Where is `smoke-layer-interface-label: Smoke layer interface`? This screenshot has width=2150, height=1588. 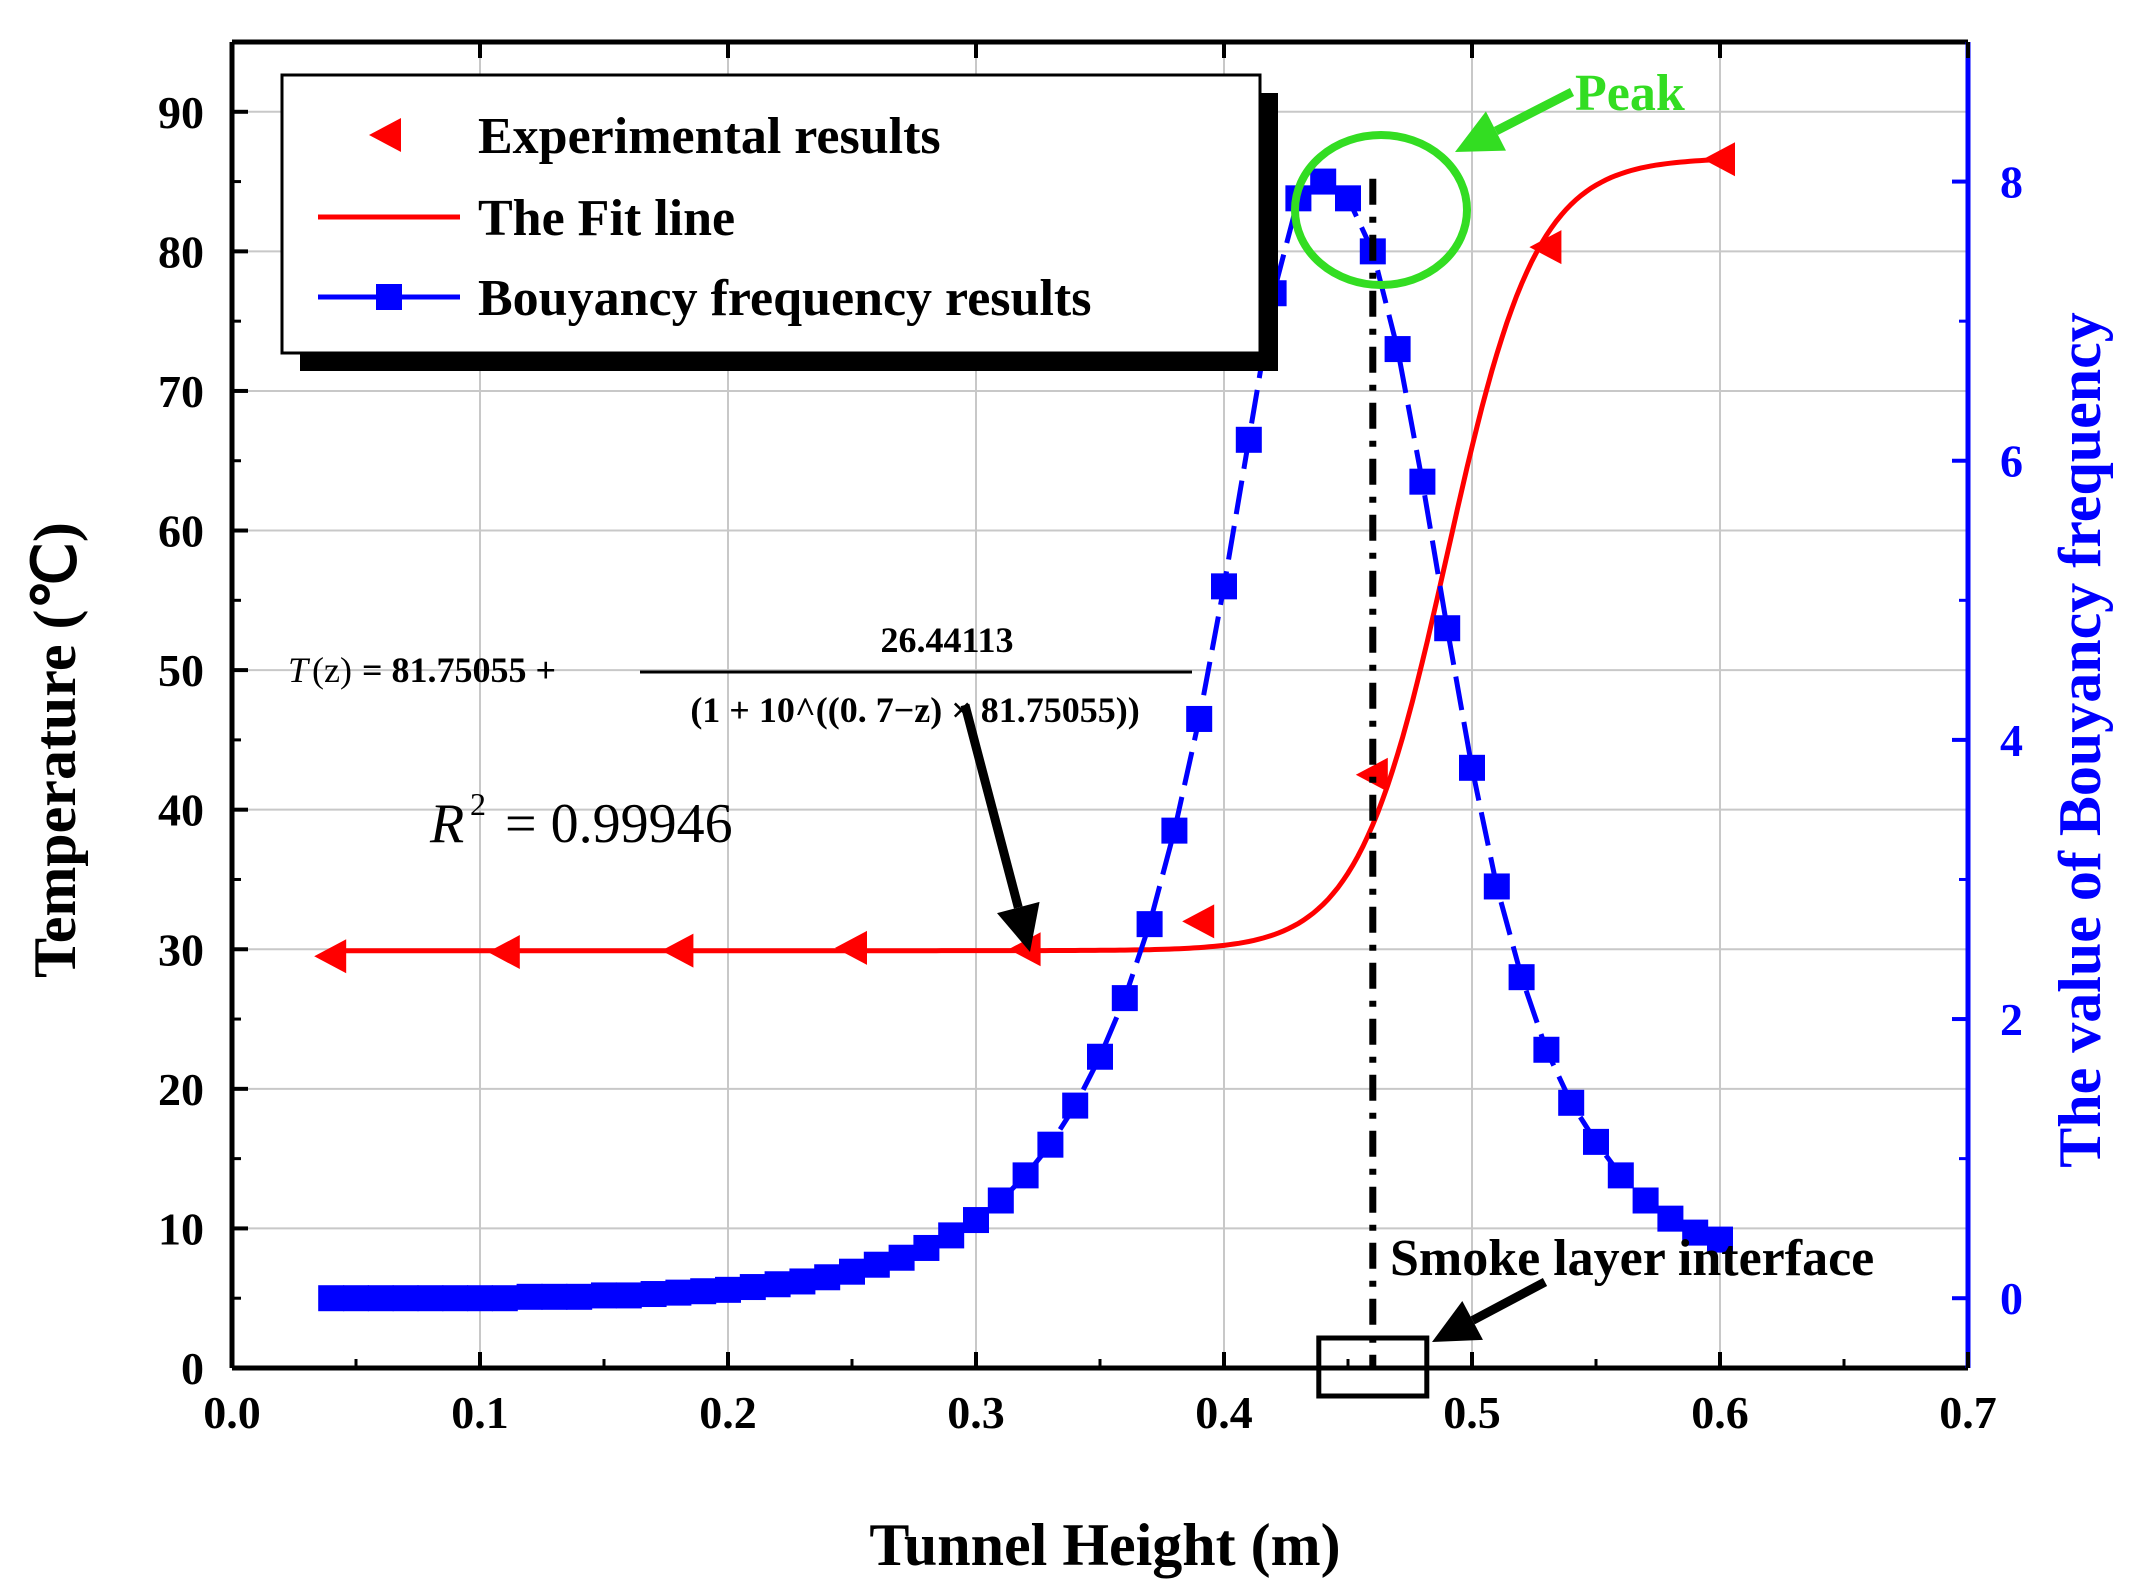
smoke-layer-interface-label: Smoke layer interface is located at coordinates (1632, 1258).